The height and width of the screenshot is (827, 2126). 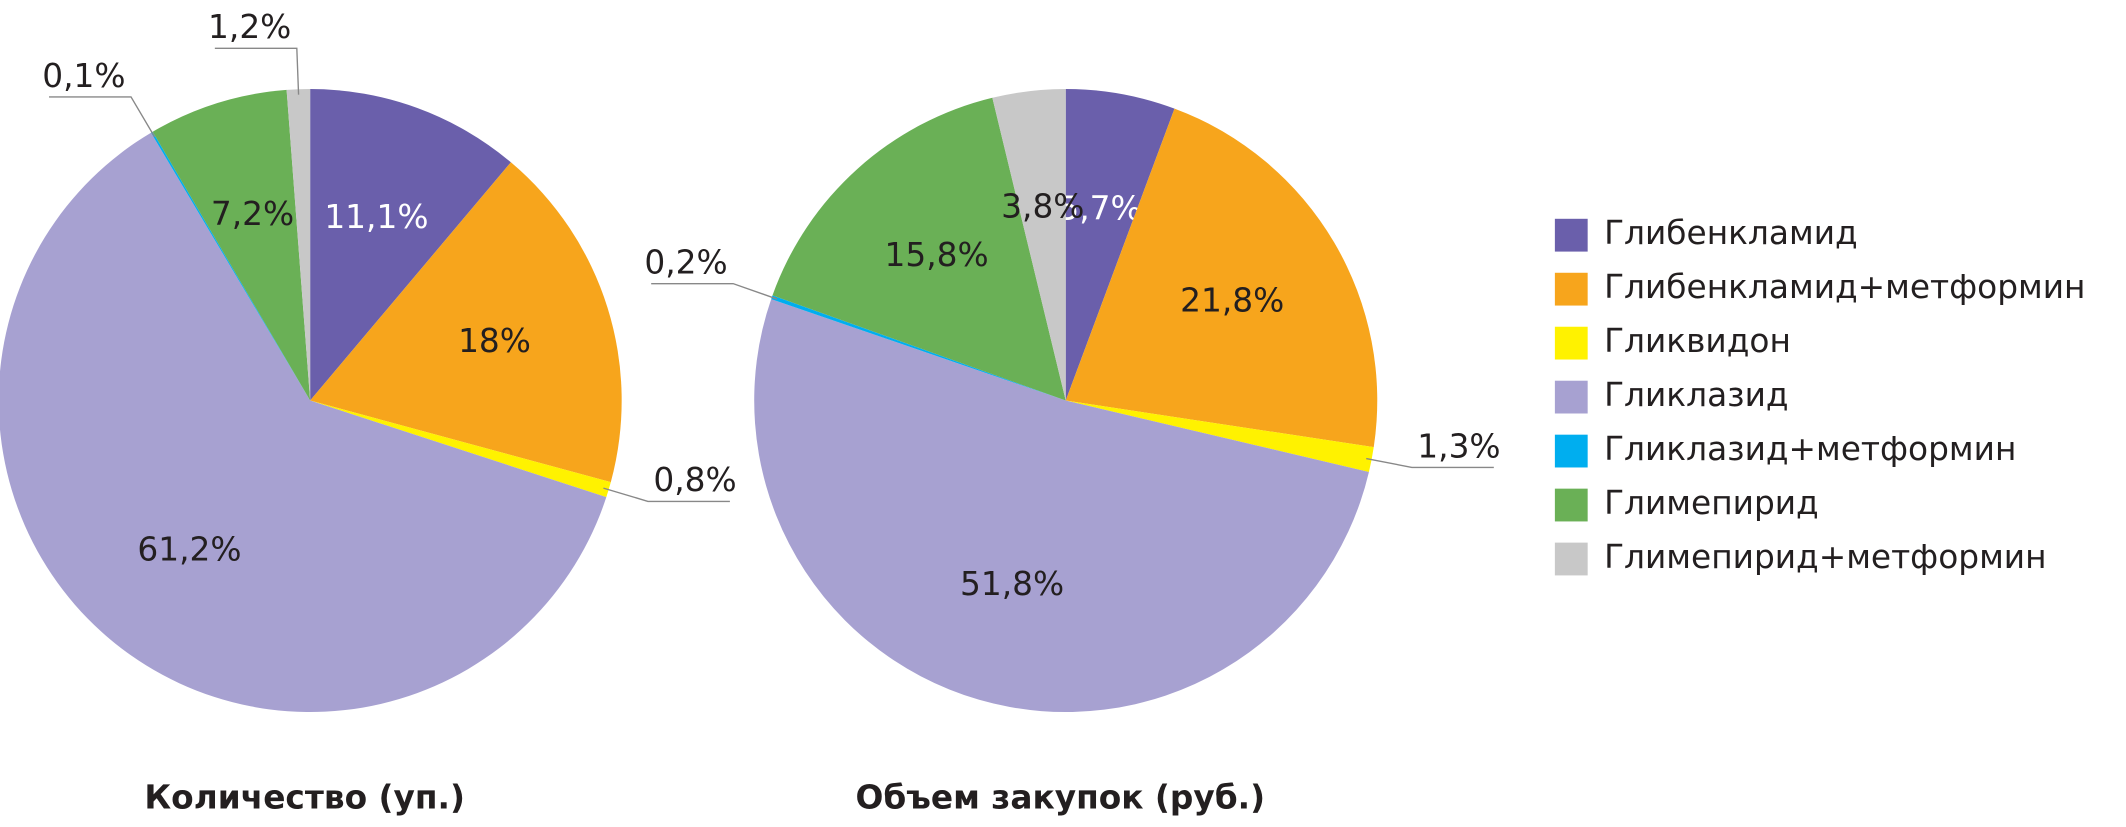 What do you see at coordinates (83, 76) in the screenshot?
I see `data-label: 0,1%` at bounding box center [83, 76].